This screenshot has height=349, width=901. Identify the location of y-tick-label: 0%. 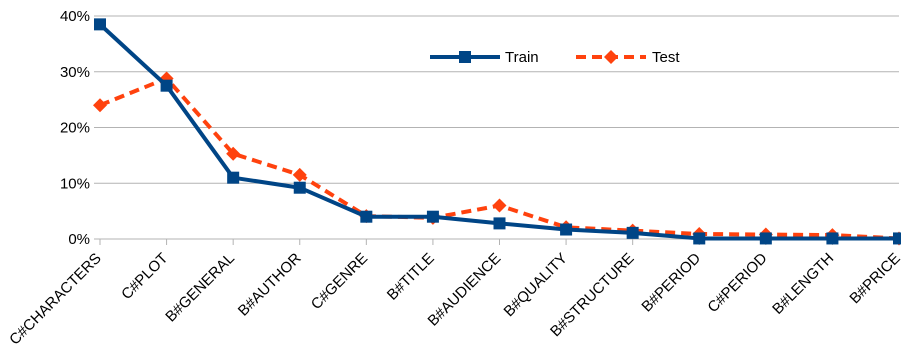
(79, 239).